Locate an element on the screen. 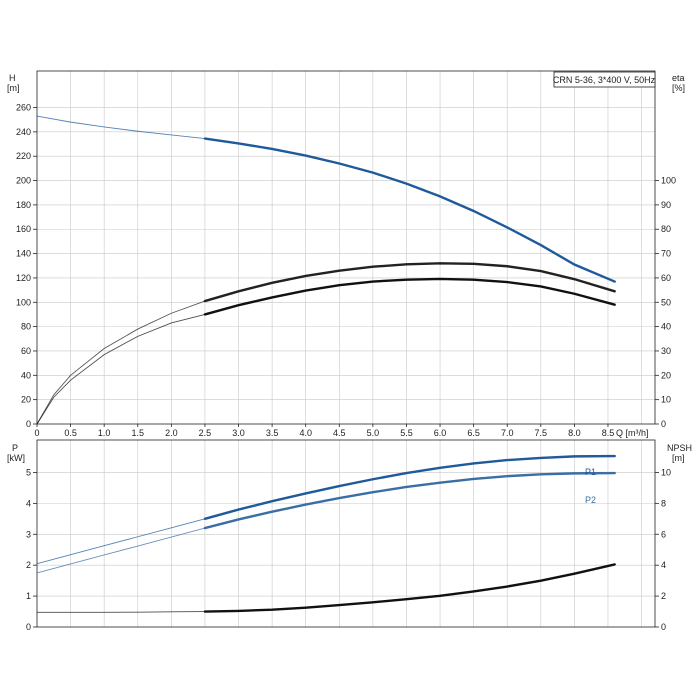 Image resolution: width=700 pixels, height=700 pixels. p1-series-label: P1 is located at coordinates (590, 472).